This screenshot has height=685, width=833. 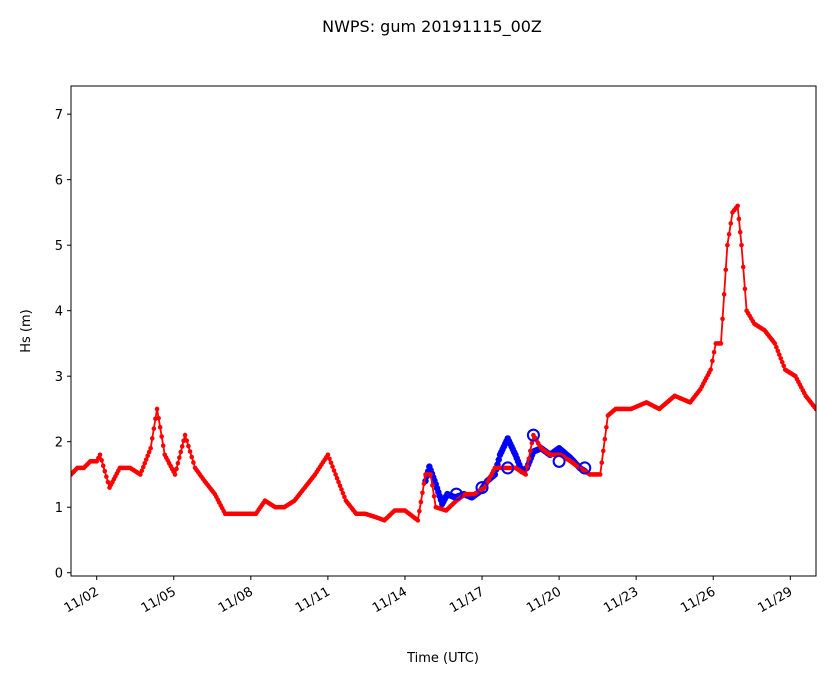 What do you see at coordinates (442, 658) in the screenshot?
I see `x-axis-label: Time (UTC)` at bounding box center [442, 658].